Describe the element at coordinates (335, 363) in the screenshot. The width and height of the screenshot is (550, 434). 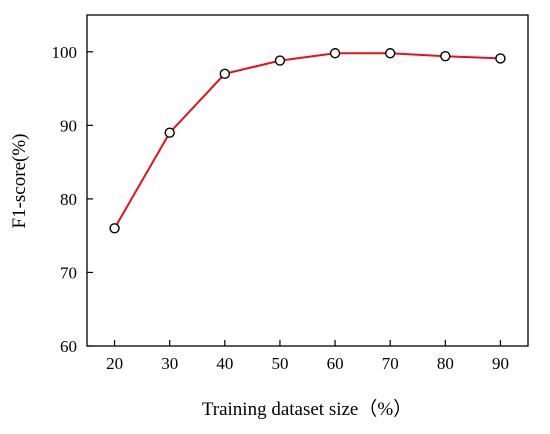
I see `x-tick-label: 60` at that location.